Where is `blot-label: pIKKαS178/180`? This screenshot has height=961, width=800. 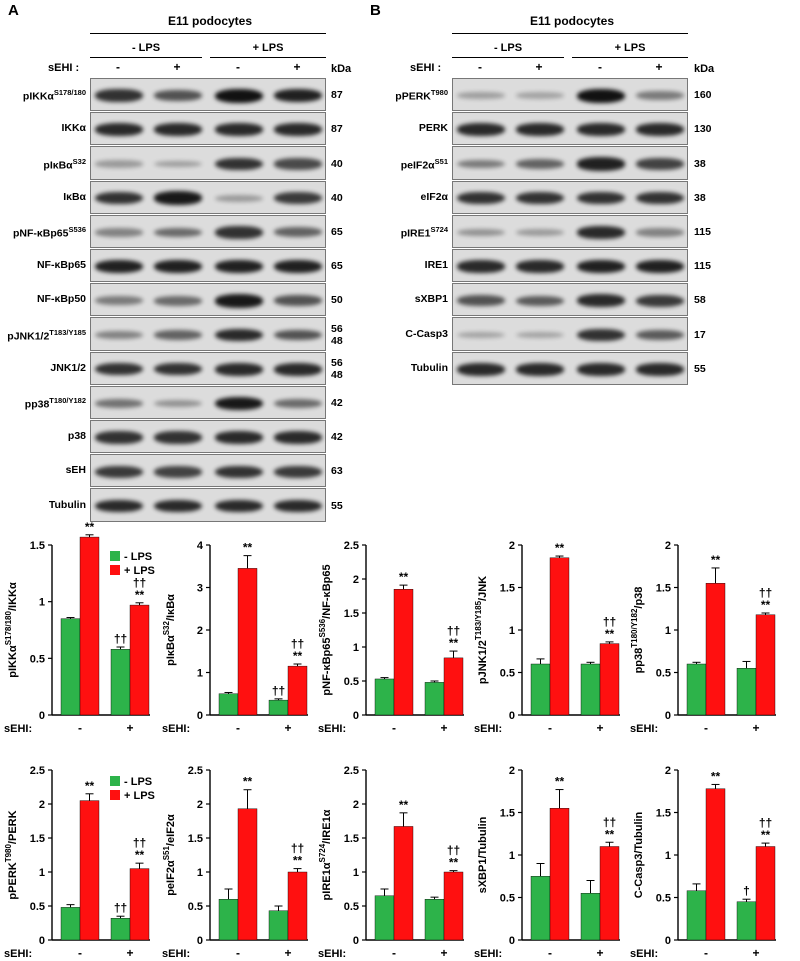
blot-label: pIKKαS178/180 is located at coordinates (54, 95).